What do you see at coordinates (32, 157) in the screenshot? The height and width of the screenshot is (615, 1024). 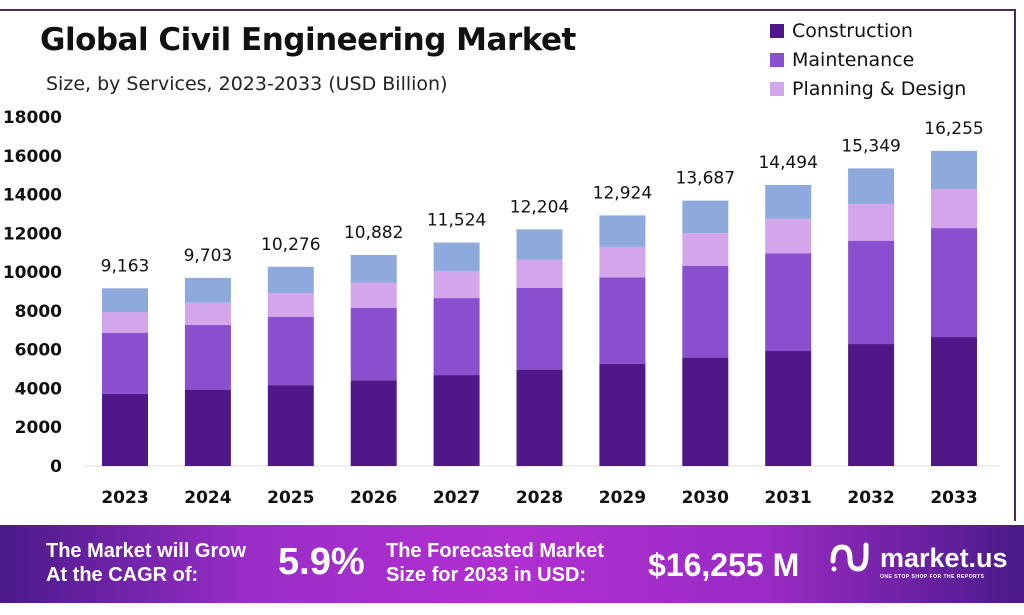 I see `y-tick-label: 16000` at bounding box center [32, 157].